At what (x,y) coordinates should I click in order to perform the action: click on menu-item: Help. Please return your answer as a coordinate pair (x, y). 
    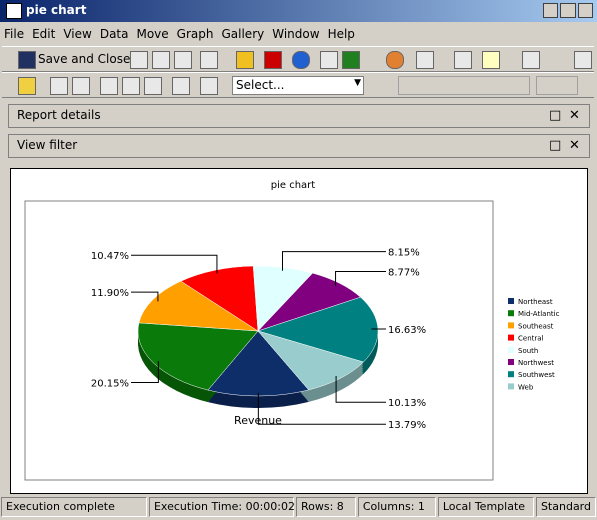
    Looking at the image, I should click on (341, 34).